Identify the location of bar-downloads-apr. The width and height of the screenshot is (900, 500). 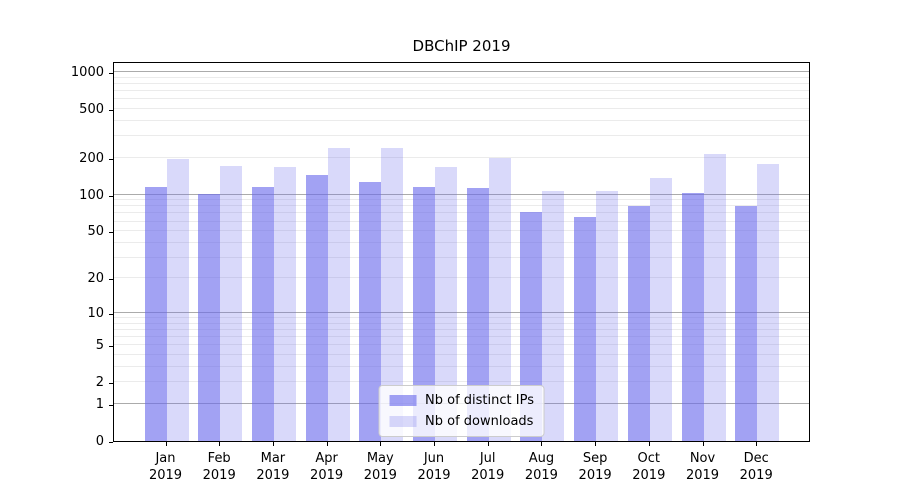
(338, 294).